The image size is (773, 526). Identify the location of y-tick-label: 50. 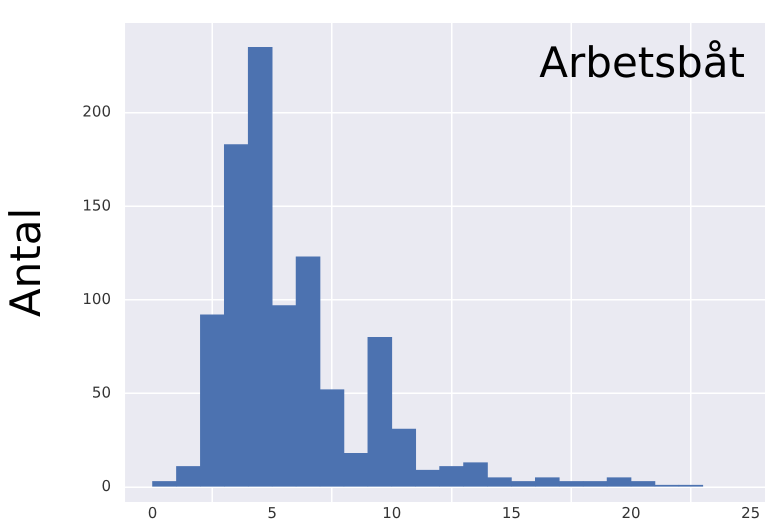
(102, 392).